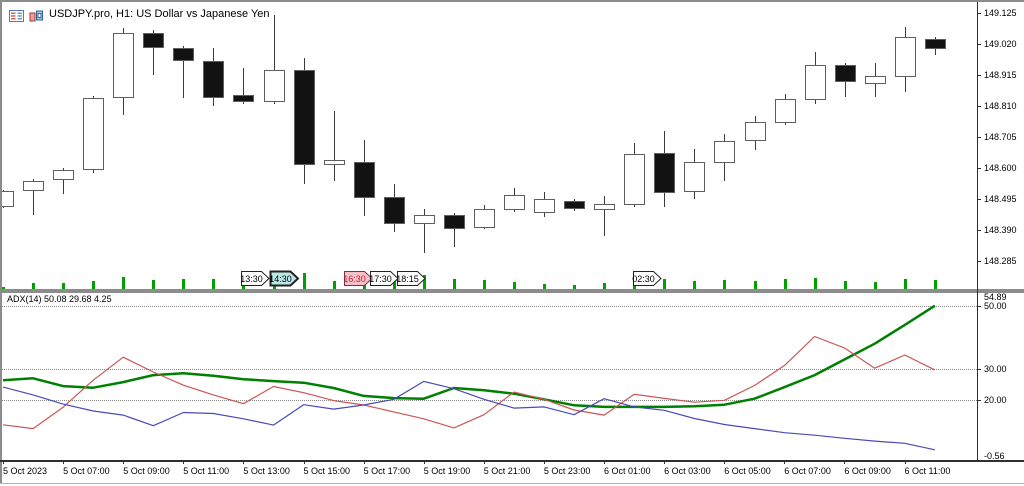 This screenshot has height=486, width=1024. I want to click on time-label: 6 Oct 07:00, so click(807, 471).